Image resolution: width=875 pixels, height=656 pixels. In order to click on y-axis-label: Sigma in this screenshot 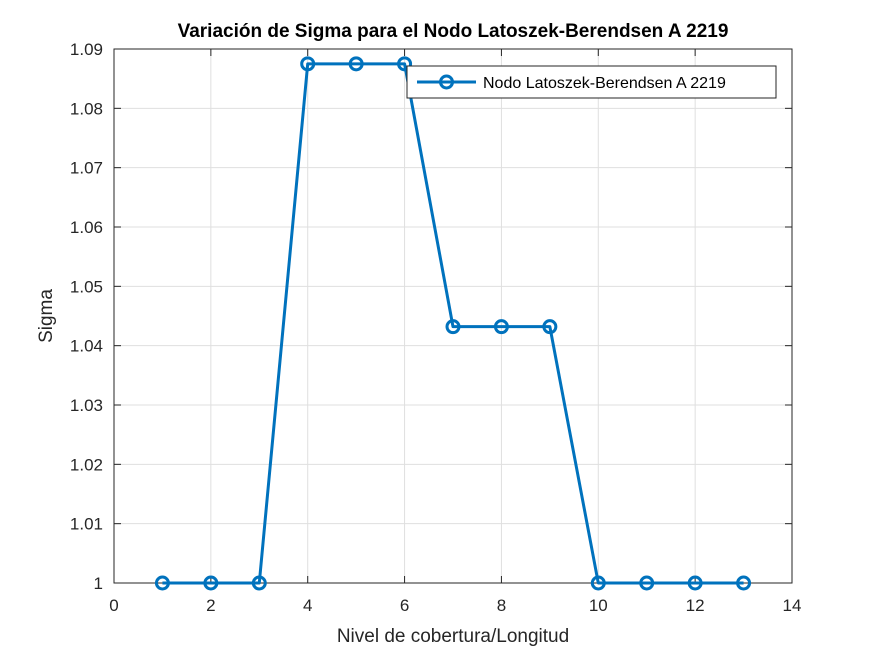, I will do `click(46, 316)`.